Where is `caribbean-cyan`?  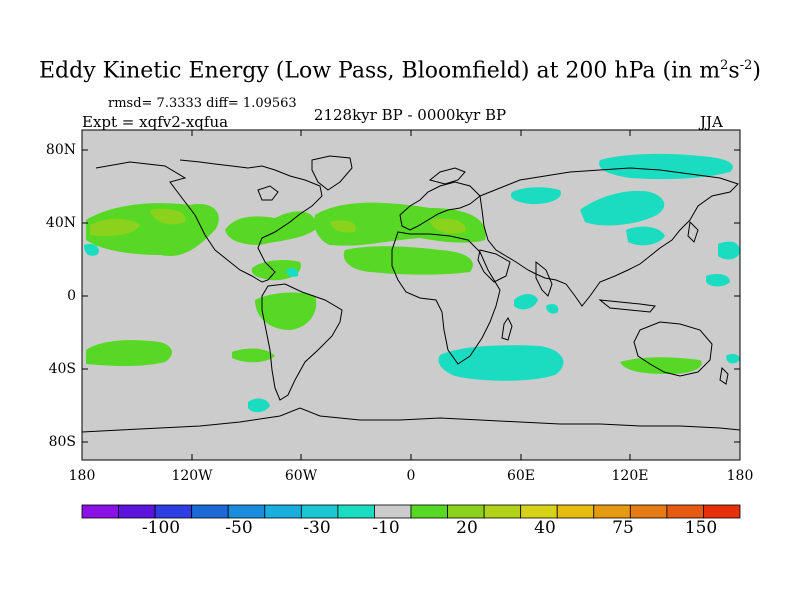 caribbean-cyan is located at coordinates (292, 272).